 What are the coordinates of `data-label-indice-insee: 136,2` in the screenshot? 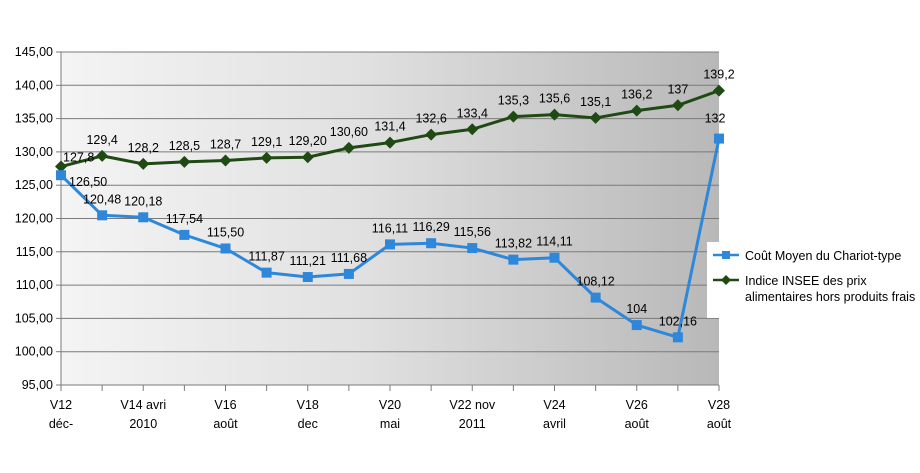 It's located at (636, 95).